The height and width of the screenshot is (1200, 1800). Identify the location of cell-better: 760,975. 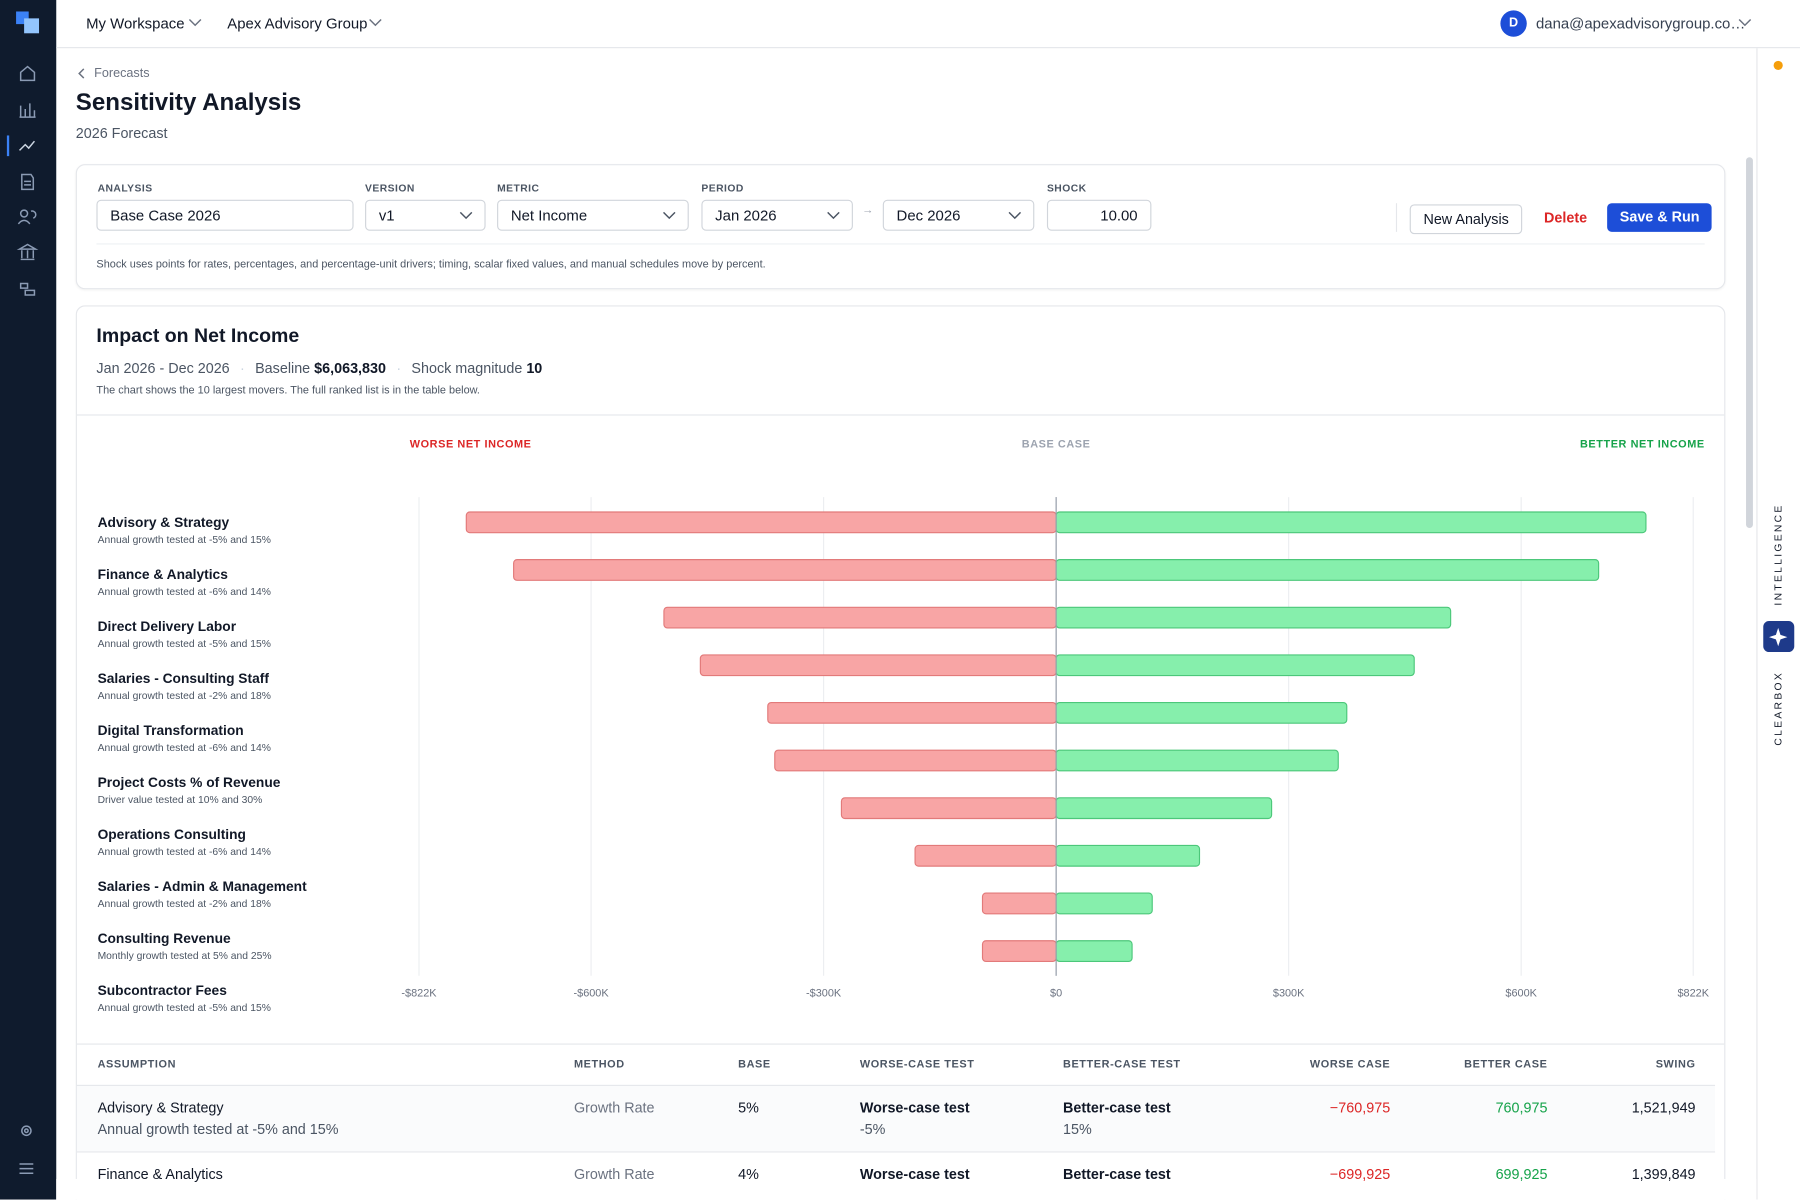
(1521, 1107).